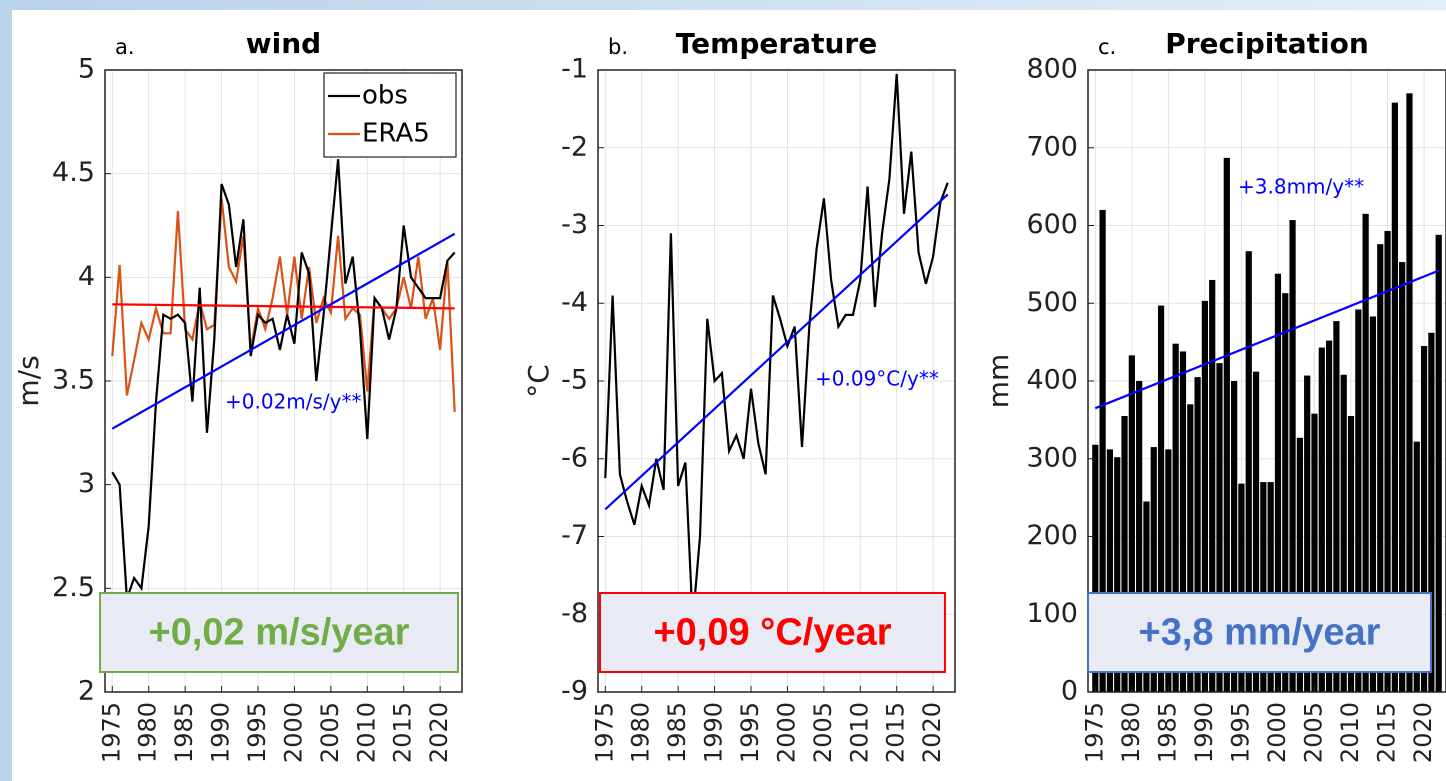 Image resolution: width=1446 pixels, height=781 pixels. I want to click on y-tick-label: 100, so click(1052, 613).